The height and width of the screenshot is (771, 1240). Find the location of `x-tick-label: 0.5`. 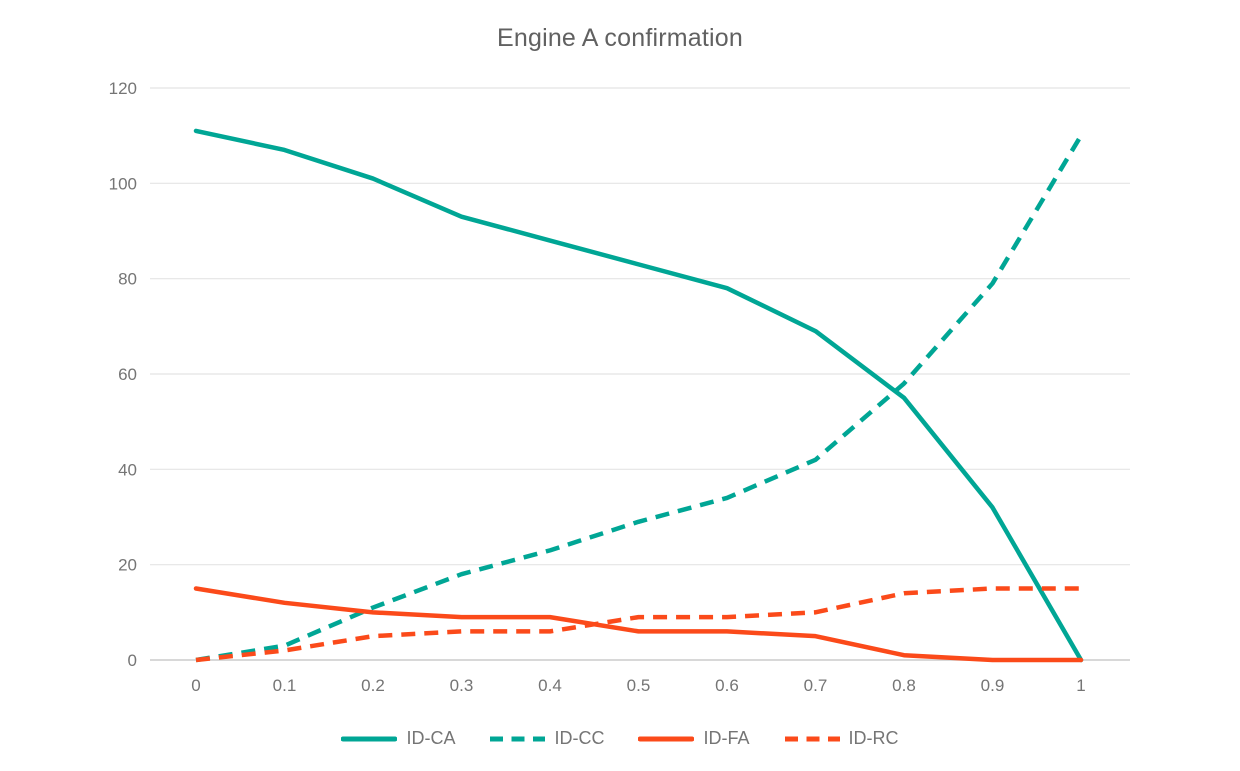

x-tick-label: 0.5 is located at coordinates (639, 685).